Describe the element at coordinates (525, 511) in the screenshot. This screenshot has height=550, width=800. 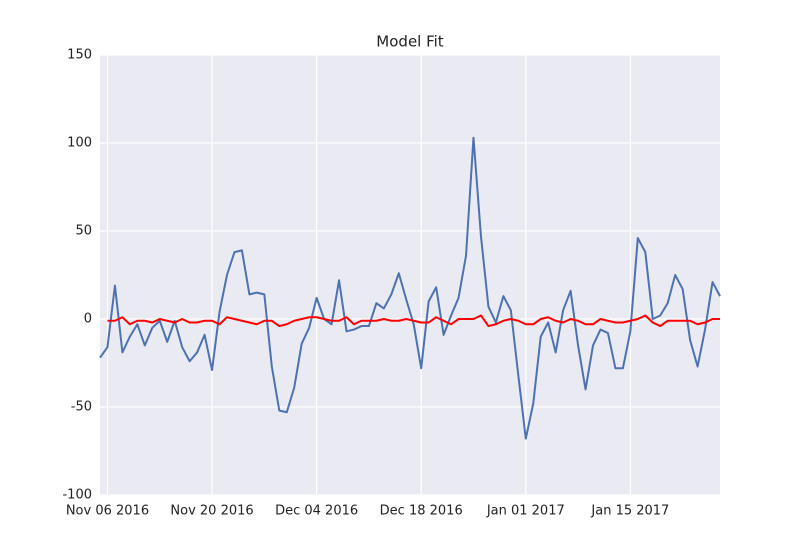
I see `x-tick-label: Jan 01 2017` at that location.